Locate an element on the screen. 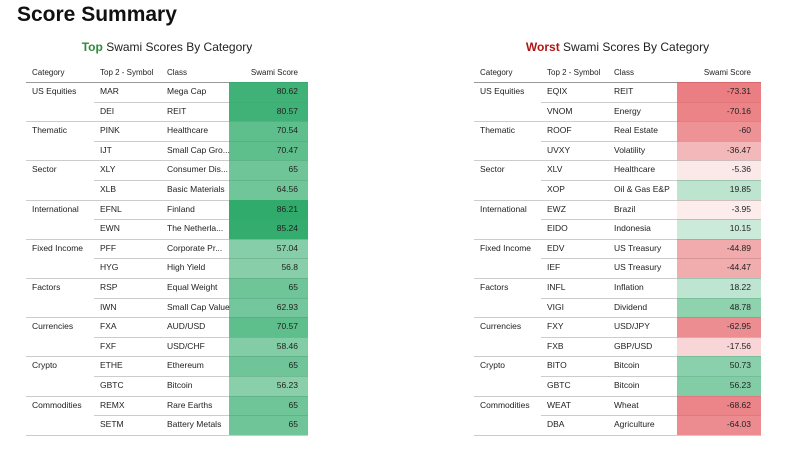 The width and height of the screenshot is (793, 456). symbol: BITO is located at coordinates (557, 365).